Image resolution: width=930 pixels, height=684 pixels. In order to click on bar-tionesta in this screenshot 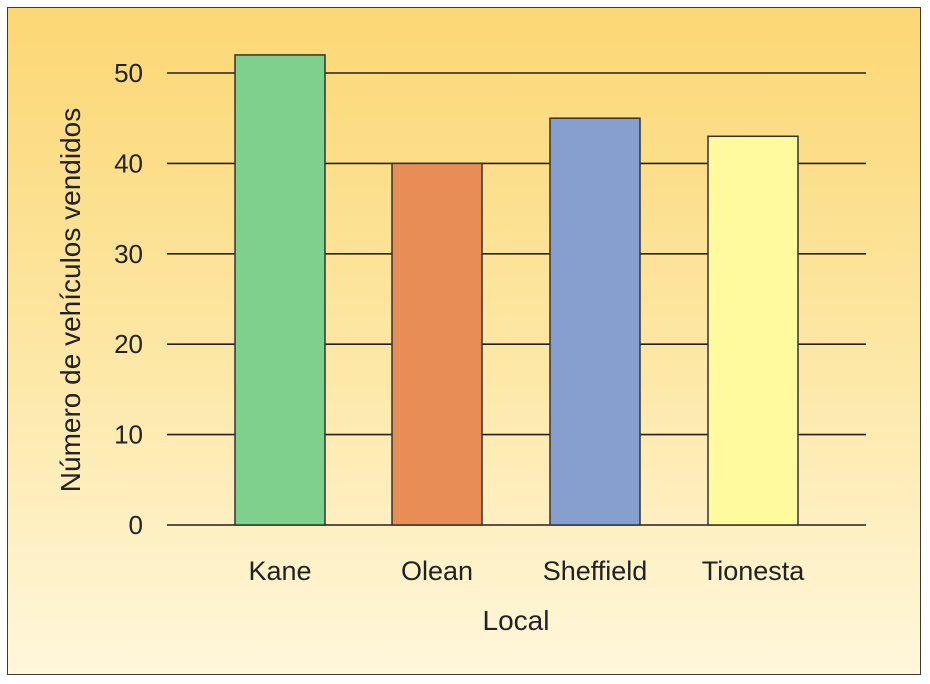, I will do `click(753, 330)`.